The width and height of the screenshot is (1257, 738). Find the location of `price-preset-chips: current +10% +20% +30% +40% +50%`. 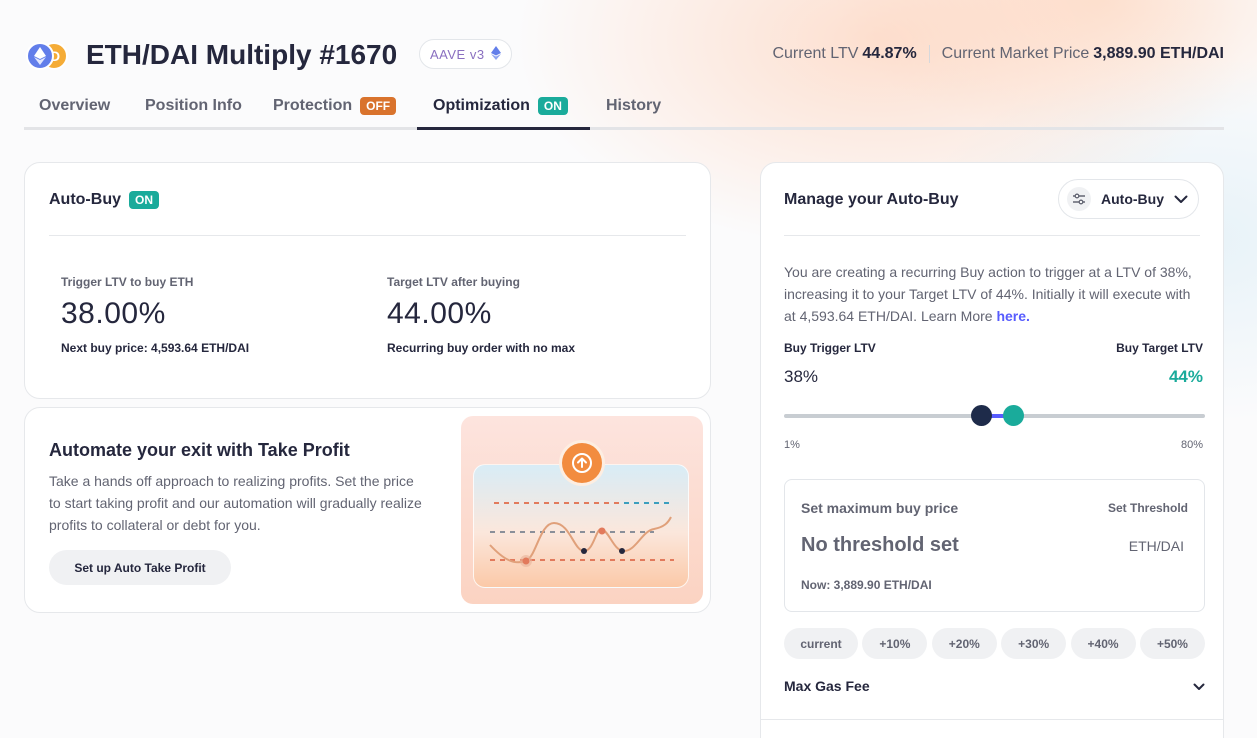

price-preset-chips: current +10% +20% +30% +40% +50% is located at coordinates (994, 643).